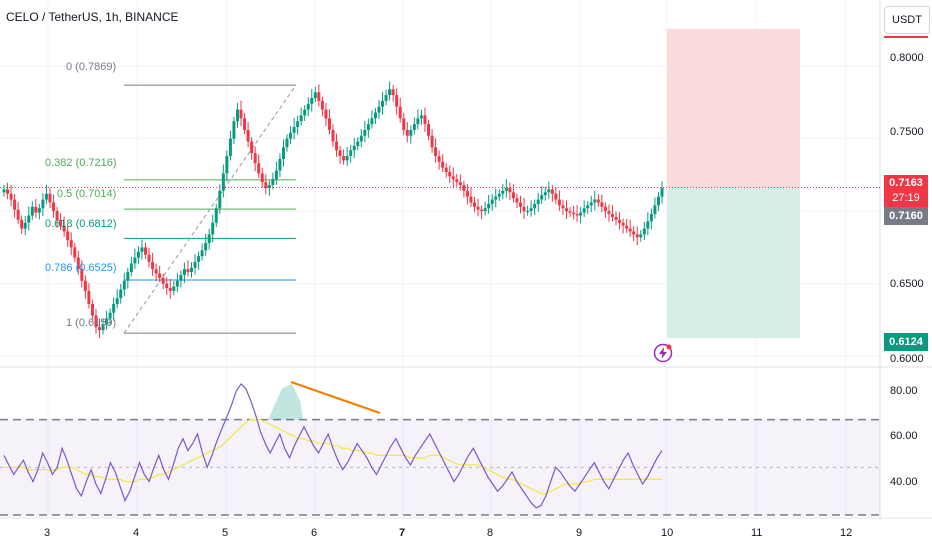  Describe the element at coordinates (285, 401) in the screenshot. I see `rsi-overbought-fill` at that location.